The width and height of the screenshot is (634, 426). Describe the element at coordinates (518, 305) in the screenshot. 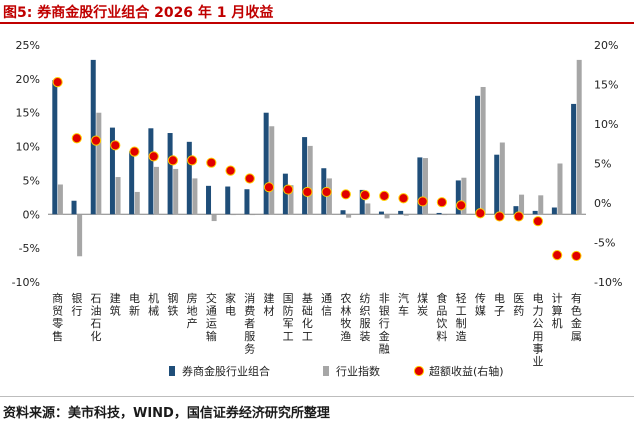

I see `x-category-label: 医药` at that location.